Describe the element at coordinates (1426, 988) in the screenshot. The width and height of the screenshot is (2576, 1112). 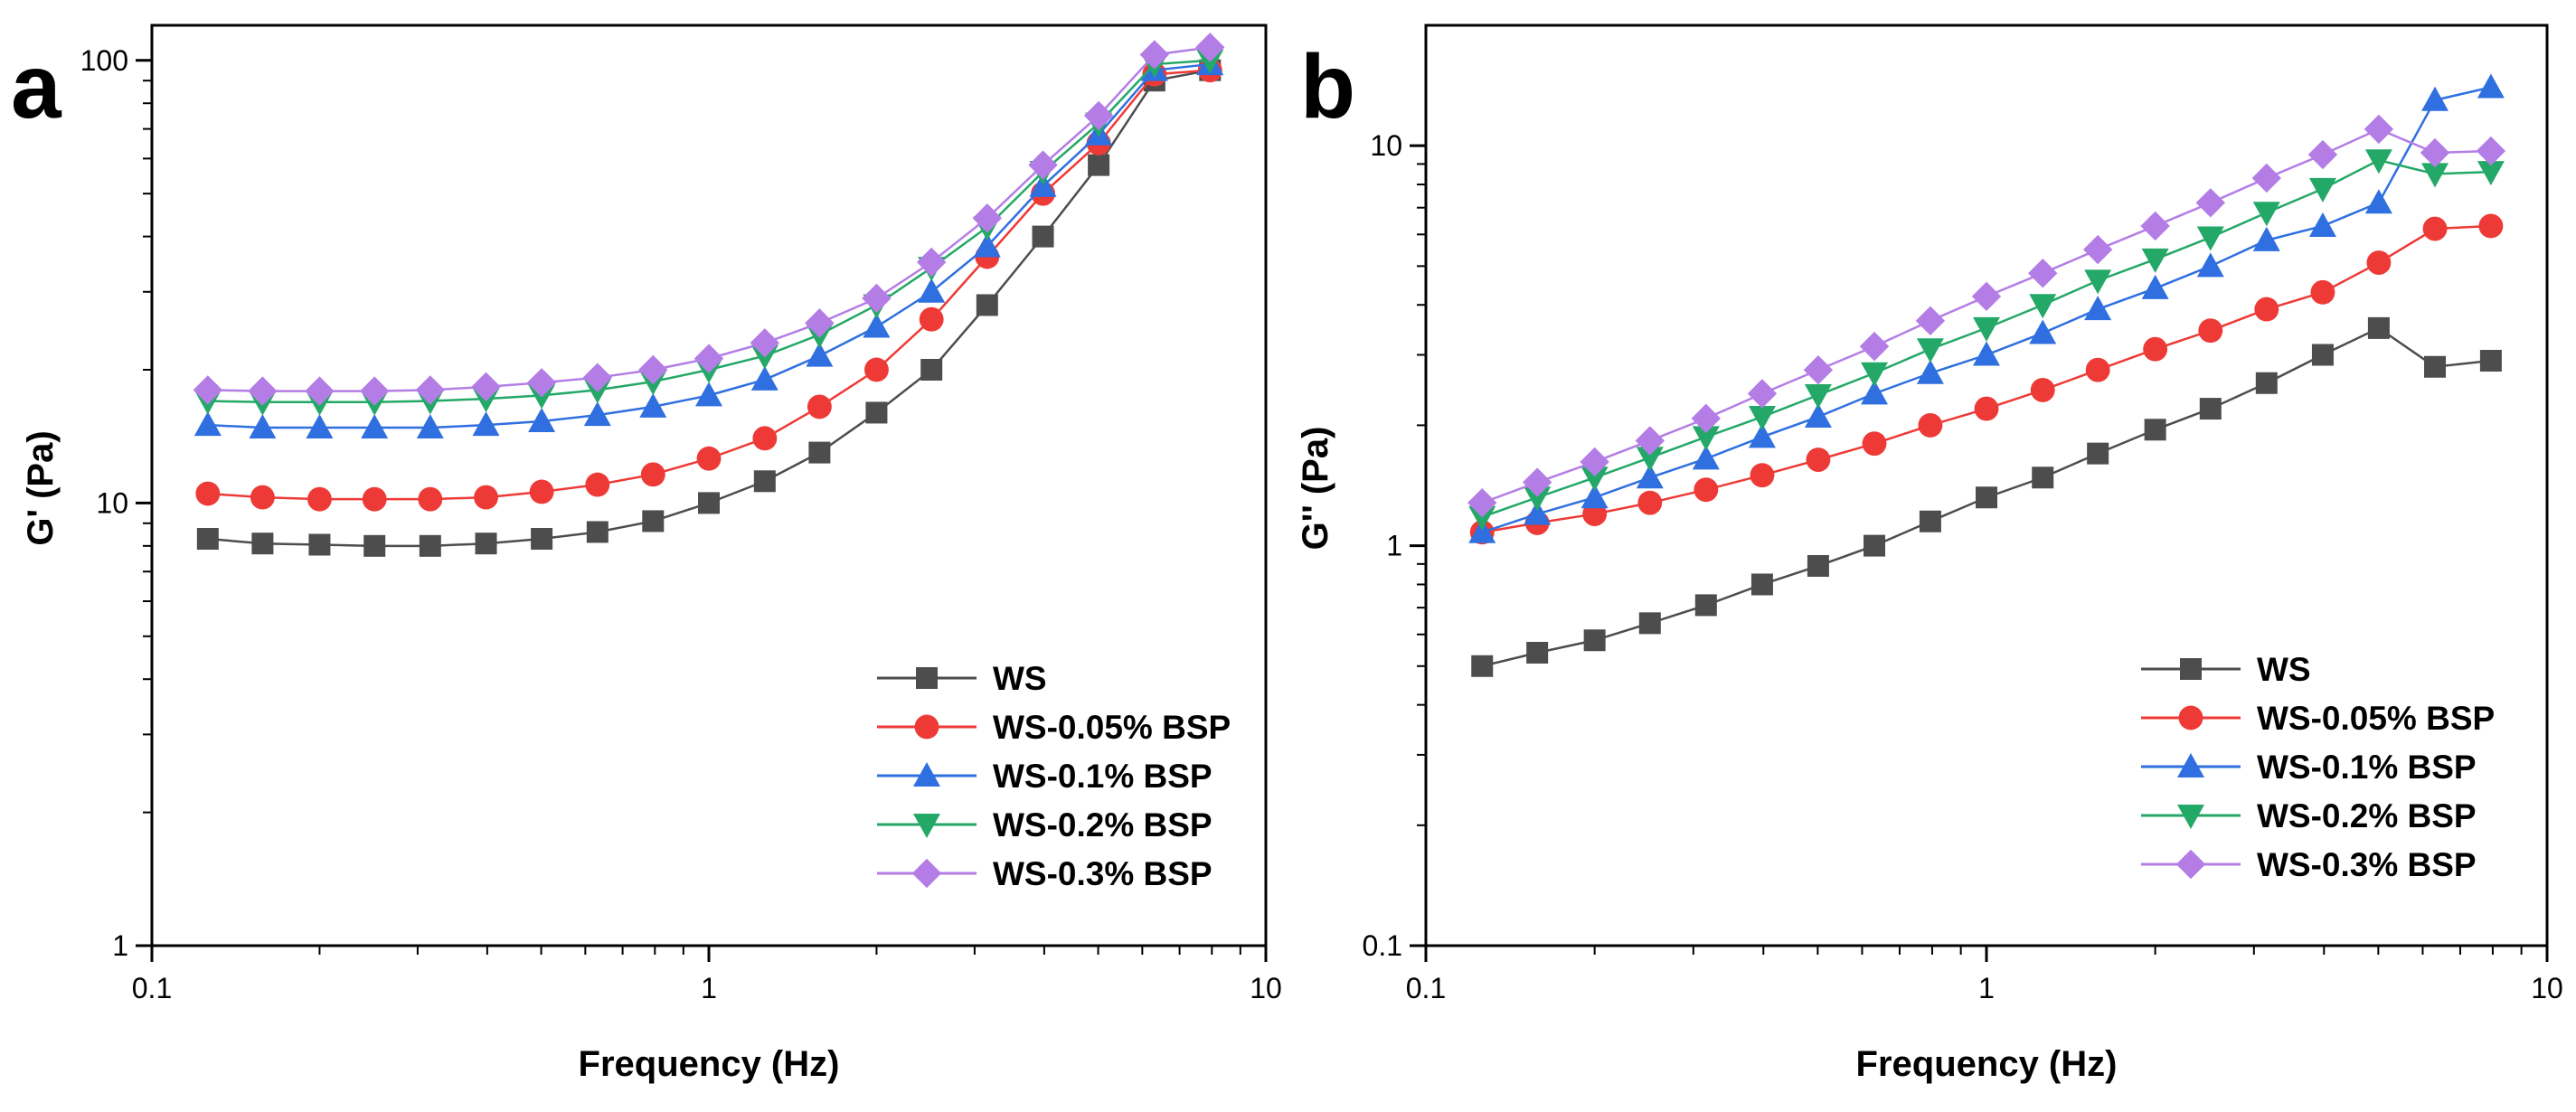
I see `x-tick-label: 0.1` at that location.